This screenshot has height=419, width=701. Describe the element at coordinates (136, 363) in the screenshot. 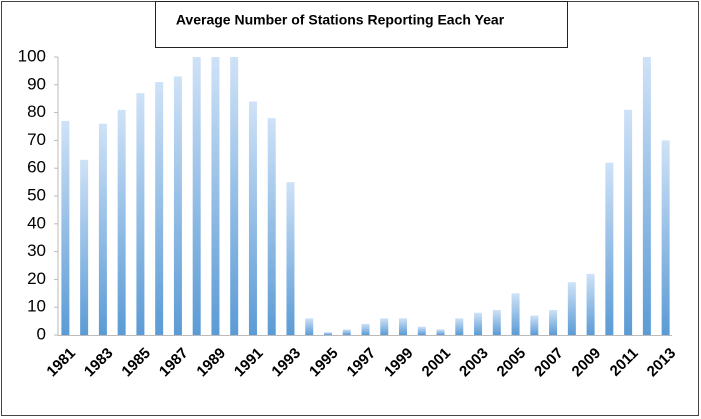

I see `x-tick-label: 1985` at that location.